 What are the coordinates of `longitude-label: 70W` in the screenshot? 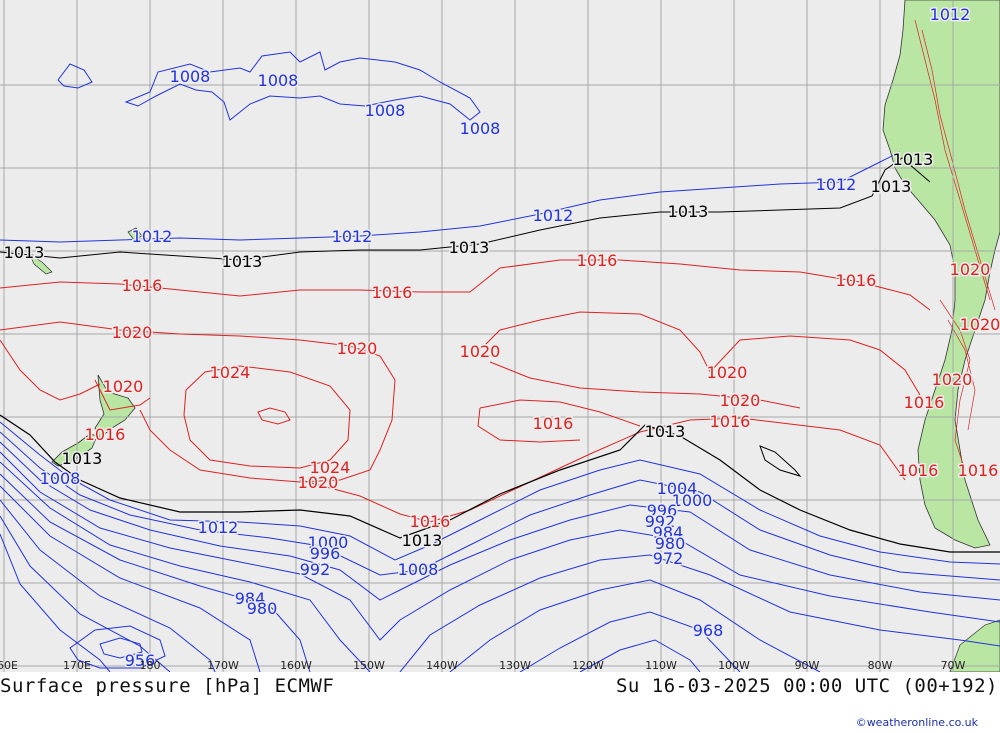 It's located at (953, 665).